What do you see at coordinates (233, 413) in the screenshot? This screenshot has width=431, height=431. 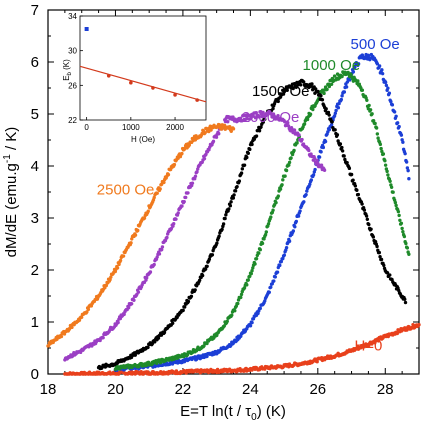 I see `x-axis-label: E=T ln(t / τ0) (K)` at bounding box center [233, 413].